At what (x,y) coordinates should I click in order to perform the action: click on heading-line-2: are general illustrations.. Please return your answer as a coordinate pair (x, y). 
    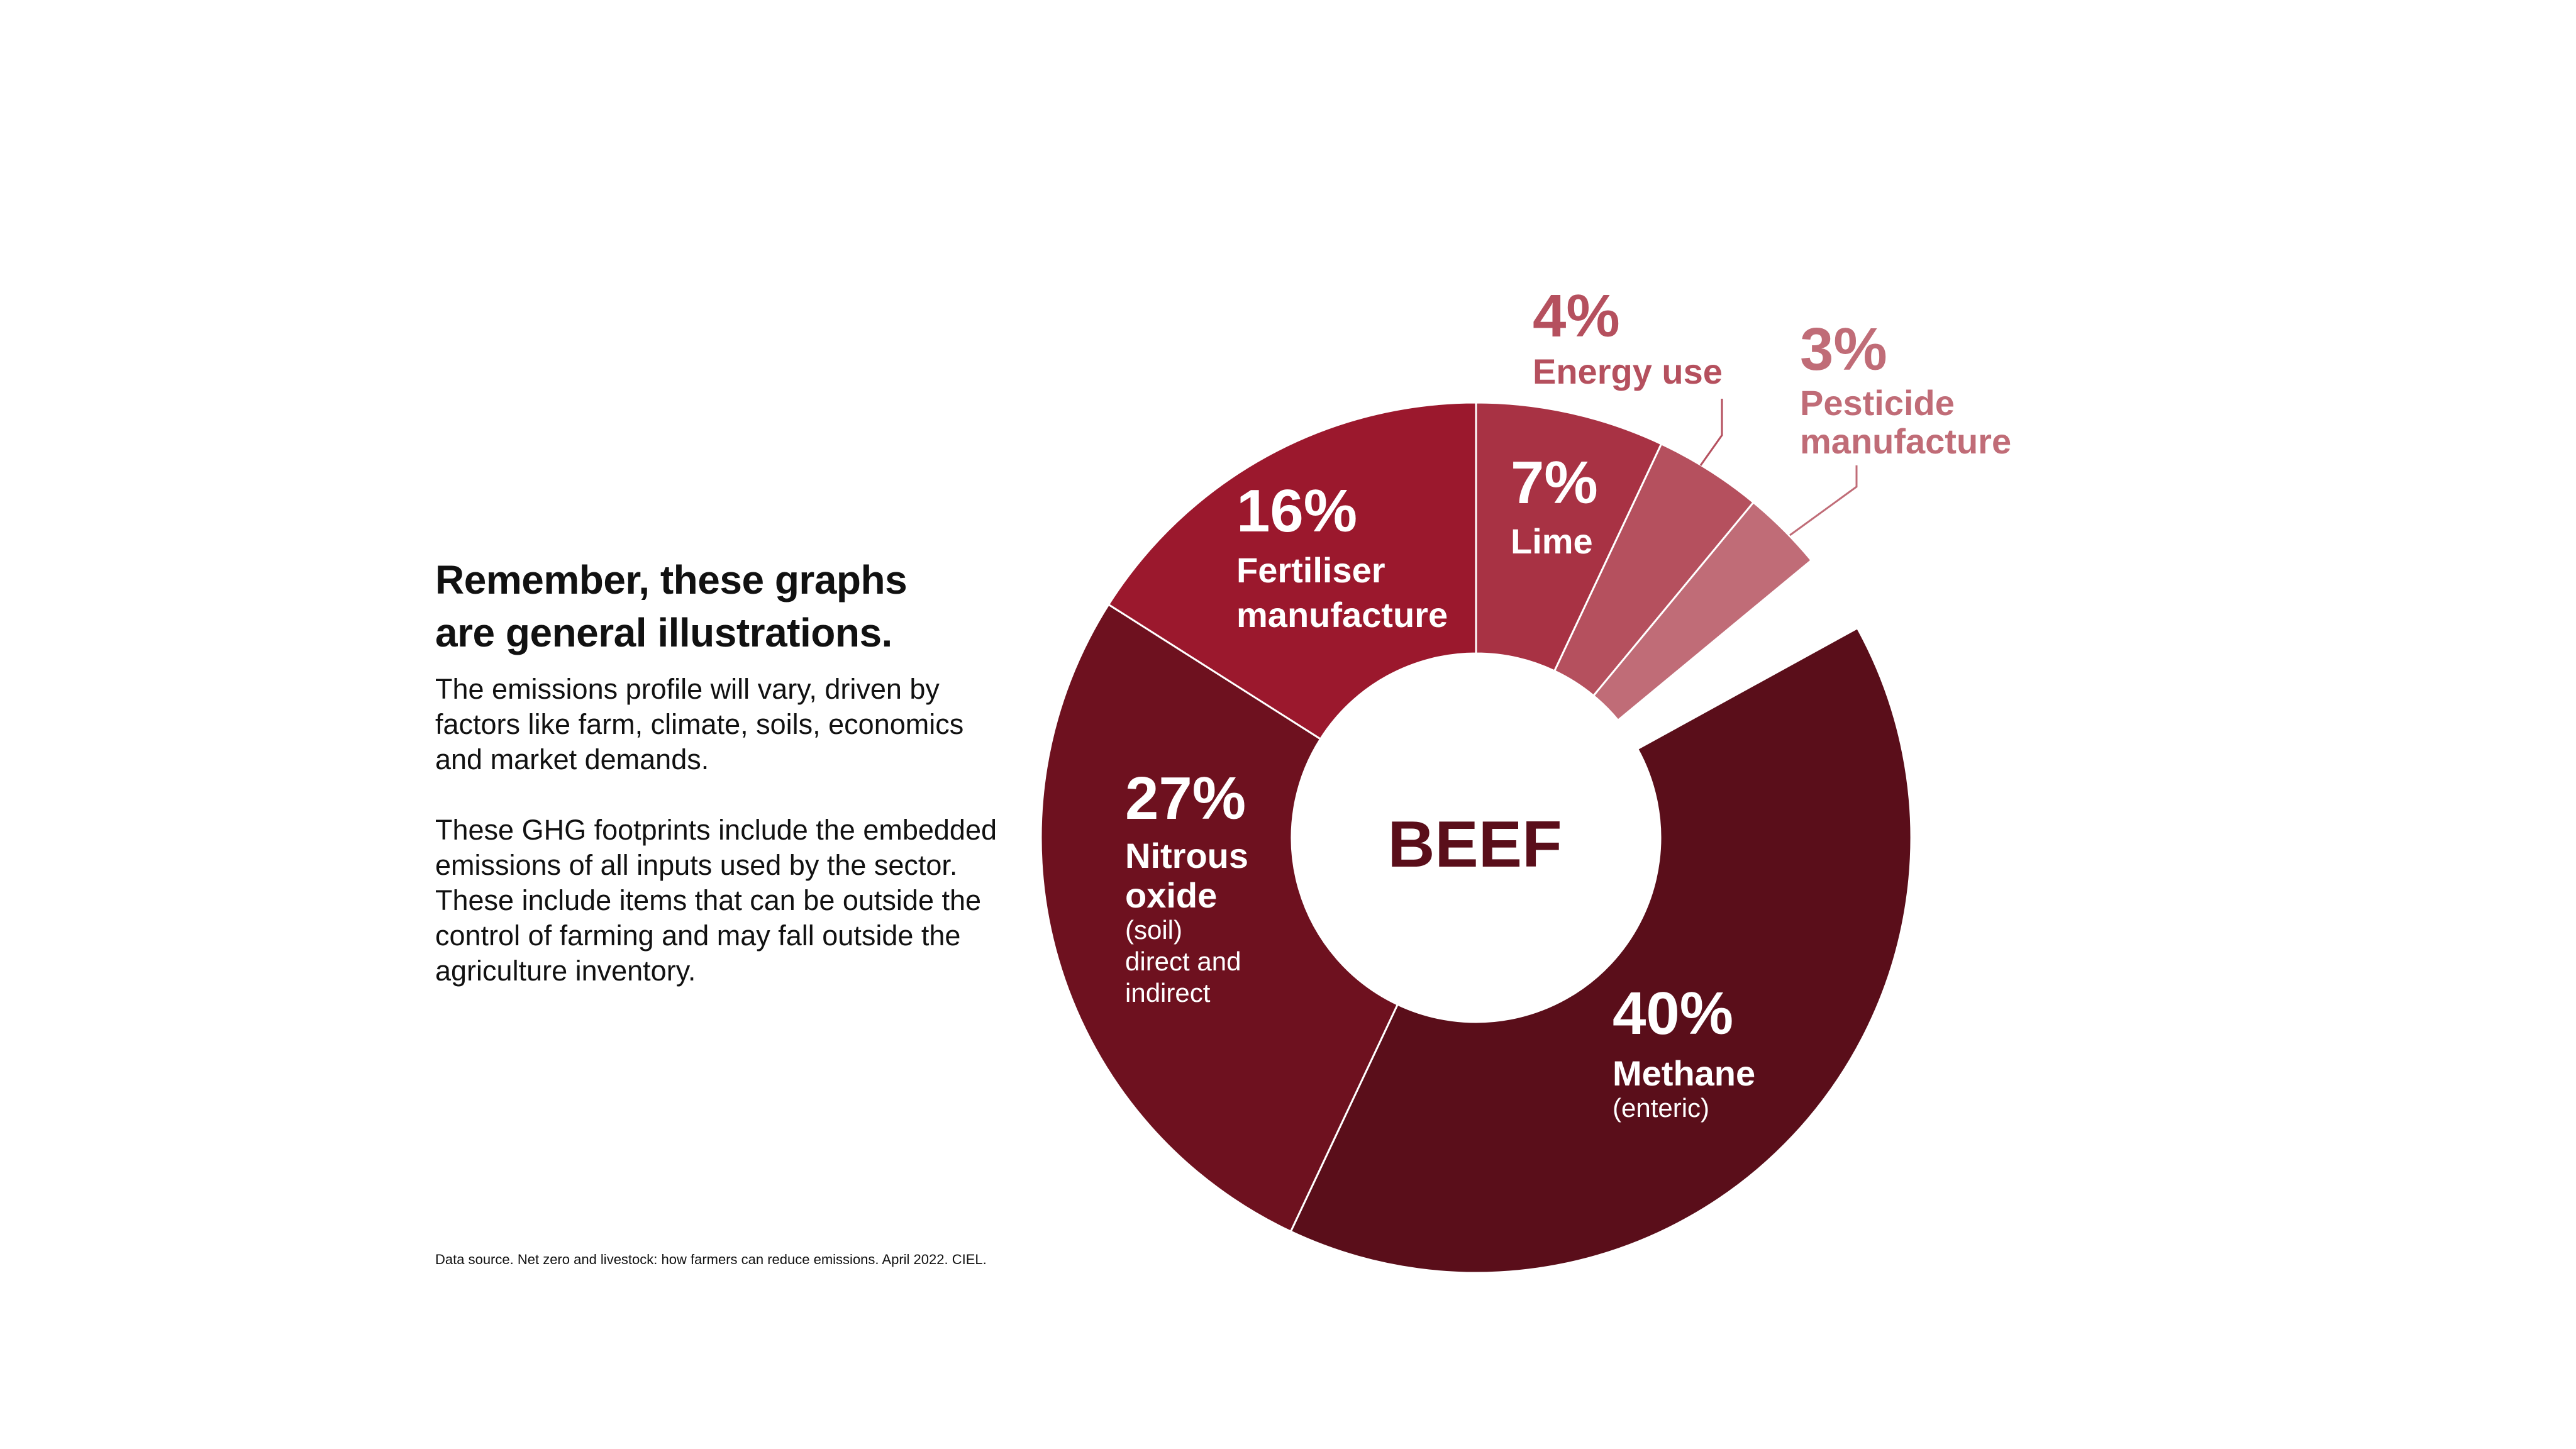
    Looking at the image, I should click on (663, 632).